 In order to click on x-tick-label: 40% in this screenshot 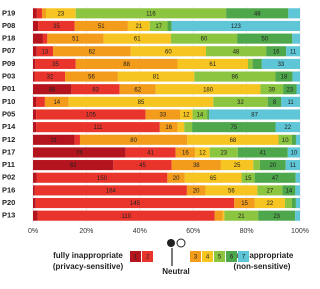, I will do `click(140, 231)`.